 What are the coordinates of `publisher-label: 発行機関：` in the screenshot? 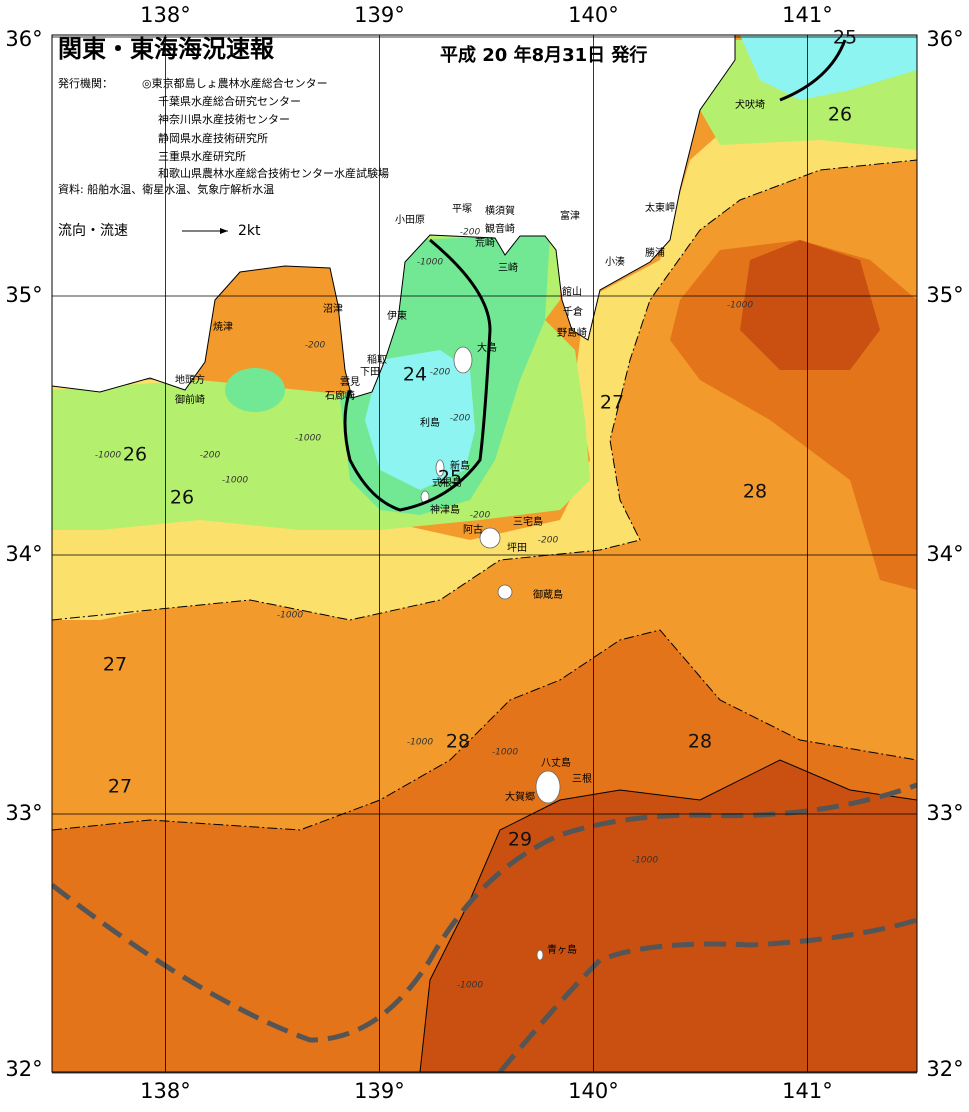 It's located at (85, 83).